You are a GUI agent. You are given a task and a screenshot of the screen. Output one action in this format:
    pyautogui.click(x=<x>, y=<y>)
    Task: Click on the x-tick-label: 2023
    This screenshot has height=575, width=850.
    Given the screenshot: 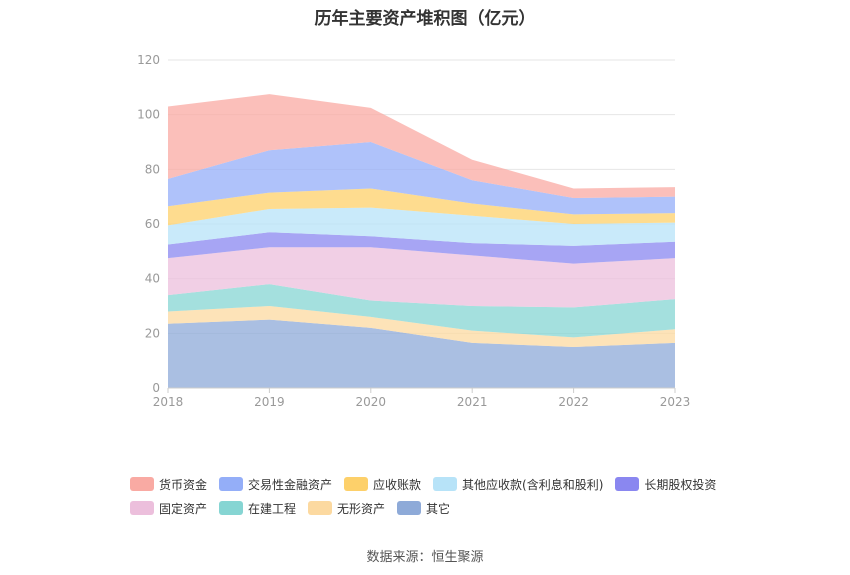 What is the action you would take?
    pyautogui.click(x=675, y=402)
    